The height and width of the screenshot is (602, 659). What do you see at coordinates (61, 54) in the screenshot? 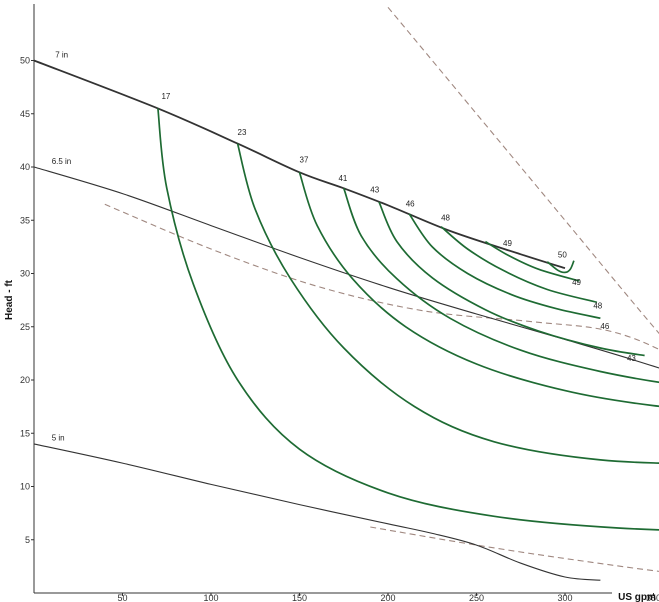
I see `impeller-curve-label: 7 in` at bounding box center [61, 54].